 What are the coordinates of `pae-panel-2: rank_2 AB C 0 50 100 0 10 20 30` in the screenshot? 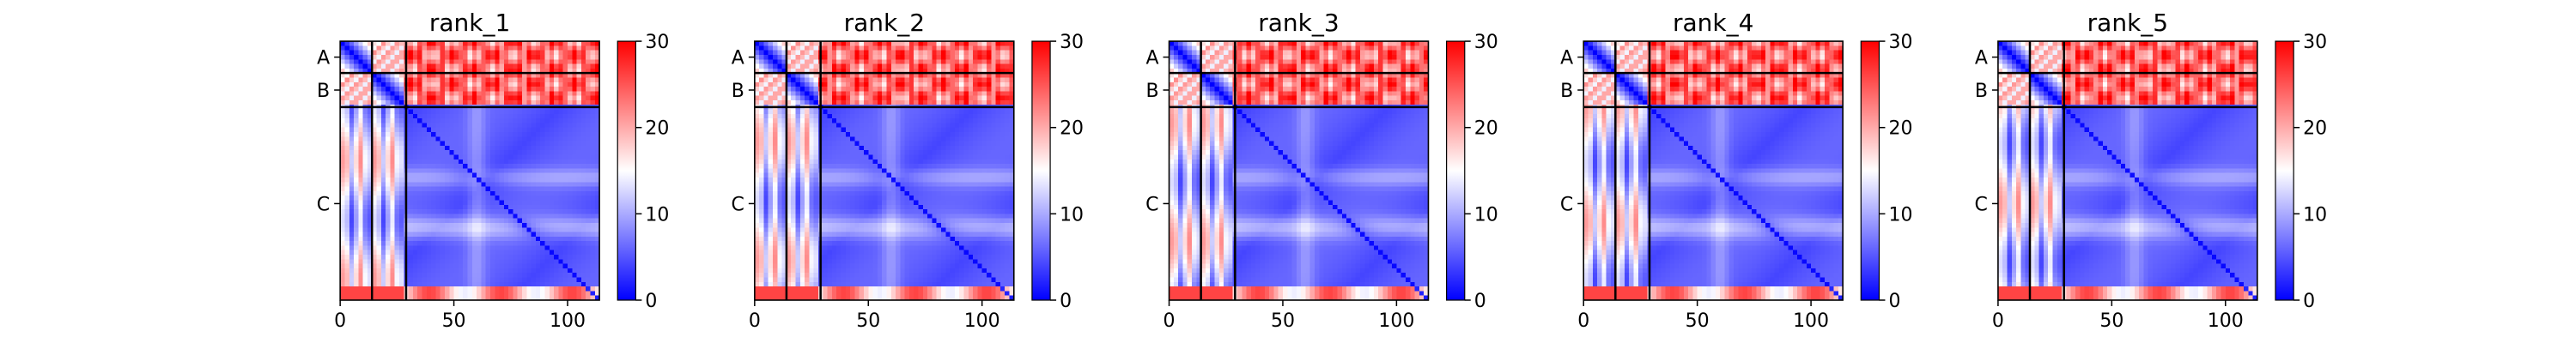 It's located at (907, 171).